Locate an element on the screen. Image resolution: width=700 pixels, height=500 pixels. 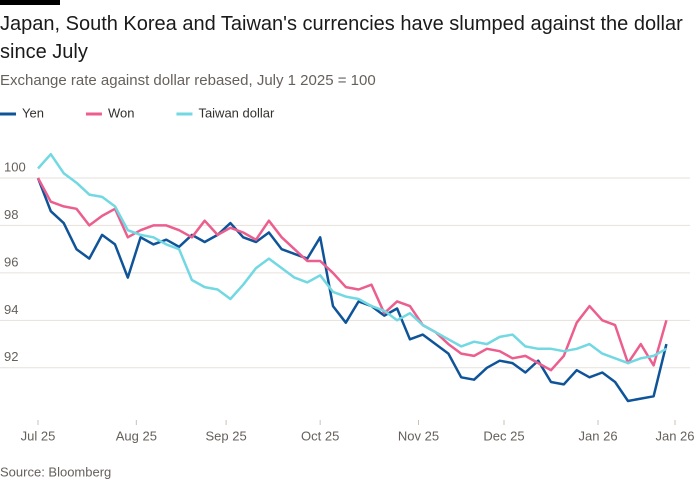
x-tick-label: Dec 25 is located at coordinates (503, 435).